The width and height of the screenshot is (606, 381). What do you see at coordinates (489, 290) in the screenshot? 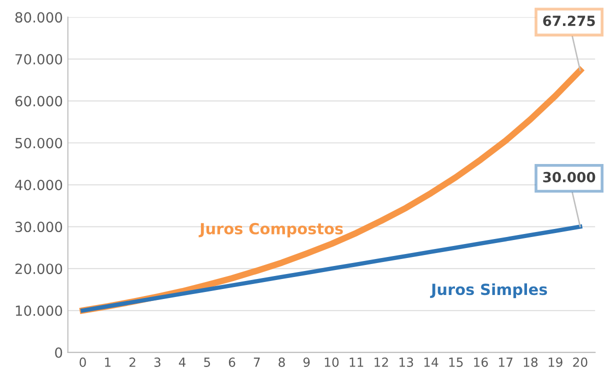
I see `text: Juros Simples` at bounding box center [489, 290].